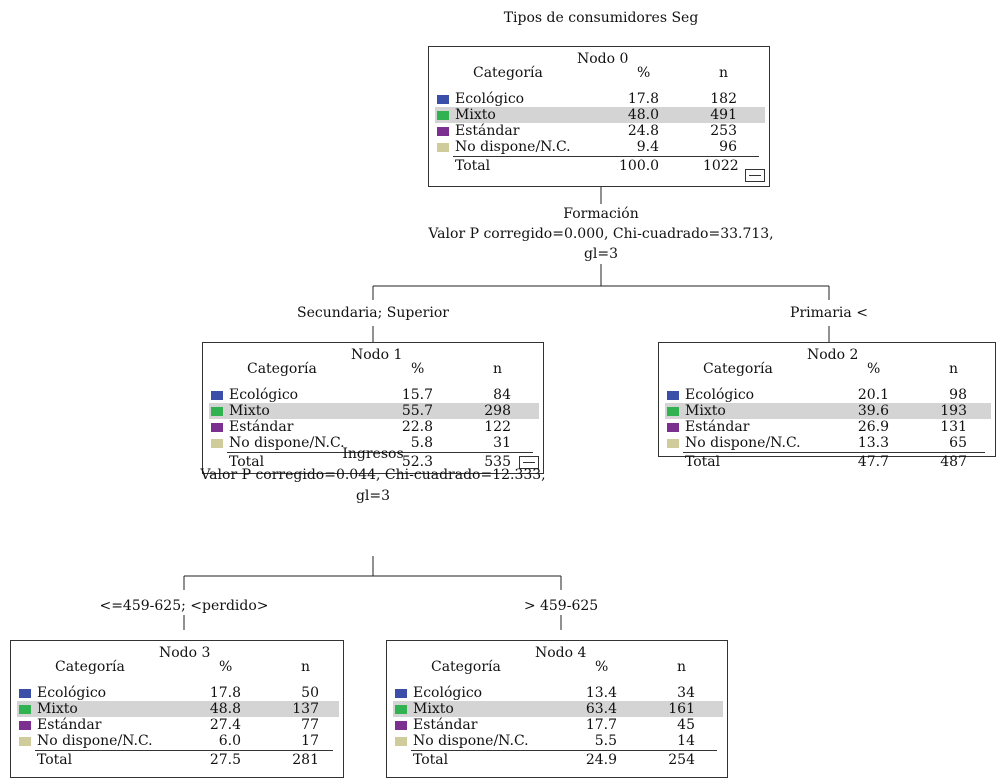 The height and width of the screenshot is (778, 996). I want to click on category-row: Mixto 48.8 137, so click(178, 709).